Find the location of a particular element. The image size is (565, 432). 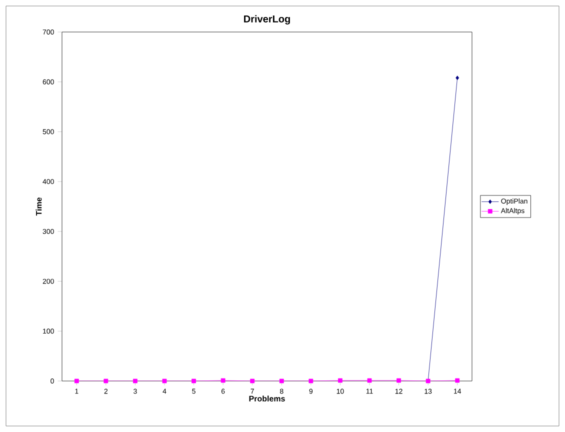

x-axis-title: Problems is located at coordinates (267, 399).